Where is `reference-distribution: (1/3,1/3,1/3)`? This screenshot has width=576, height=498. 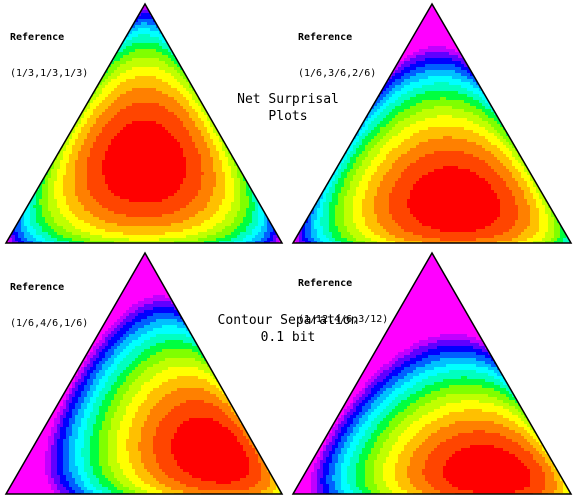 reference-distribution: (1/3,1/3,1/3) is located at coordinates (49, 73).